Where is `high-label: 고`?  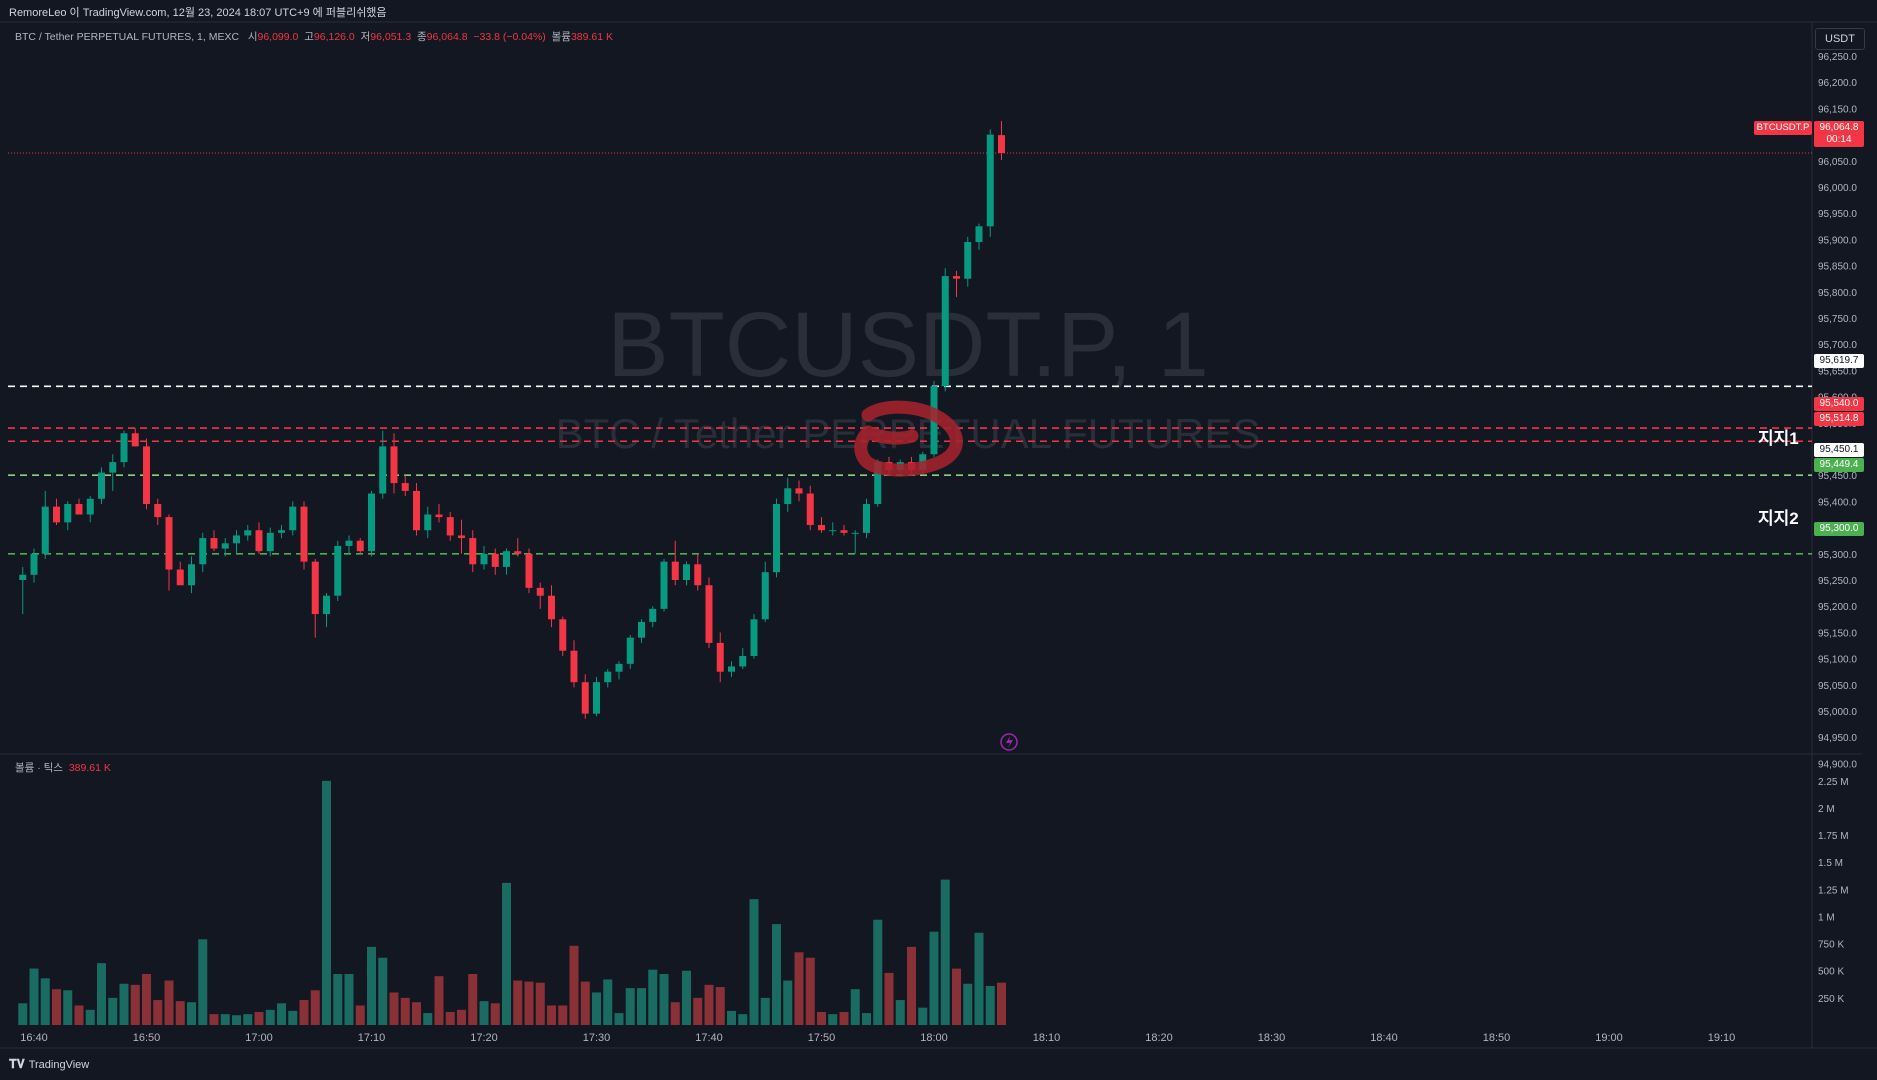 high-label: 고 is located at coordinates (309, 37).